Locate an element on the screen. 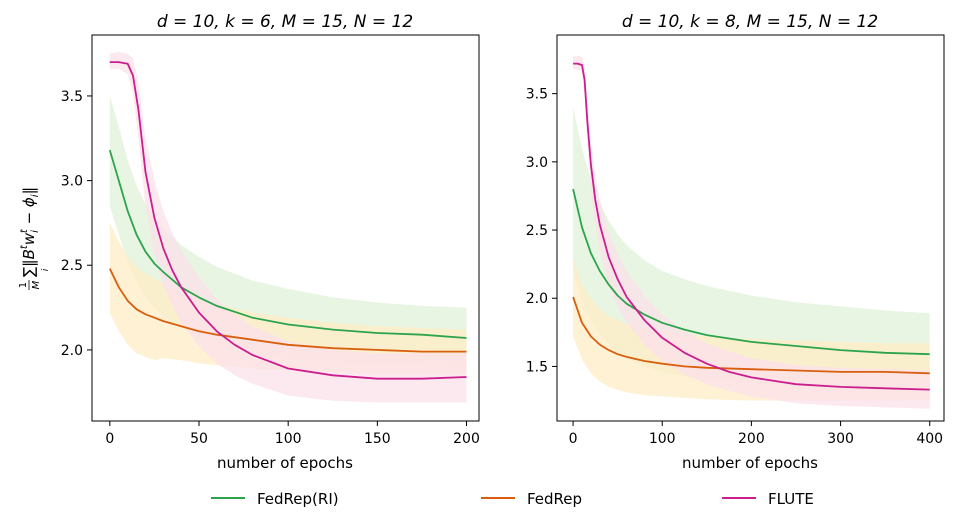 Image resolution: width=954 pixels, height=525 pixels. legend-entry-fedrep-ri: FedRep(RI) is located at coordinates (275, 499).